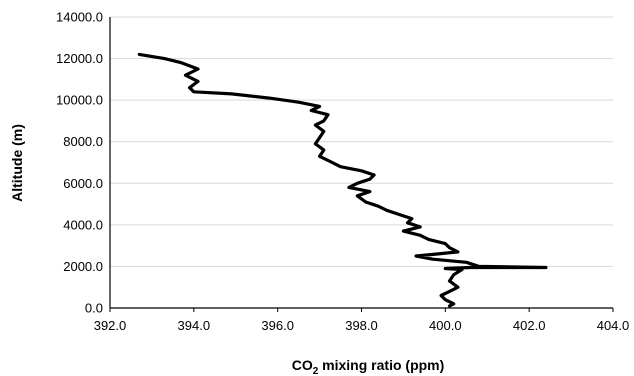 The height and width of the screenshot is (376, 634). I want to click on x-axis-title: CO2 mixing ratio (ppm), so click(368, 366).